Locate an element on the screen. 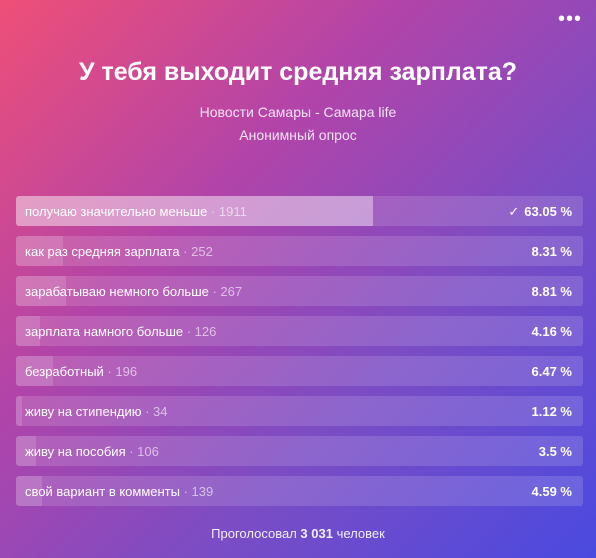 The height and width of the screenshot is (558, 596). poll-option-label: живу на пособия · 106 is located at coordinates (92, 451).